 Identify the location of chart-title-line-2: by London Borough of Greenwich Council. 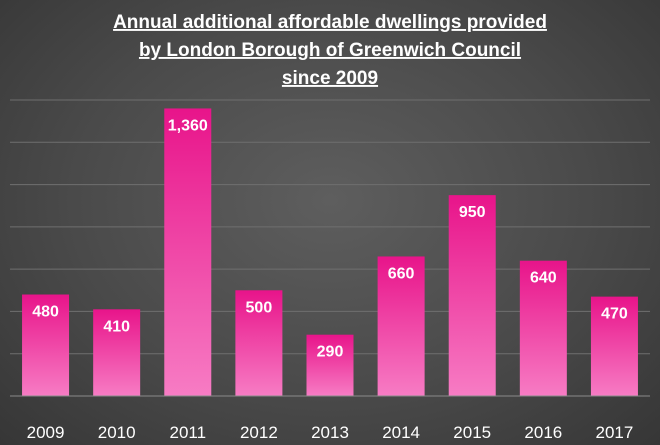
(330, 50).